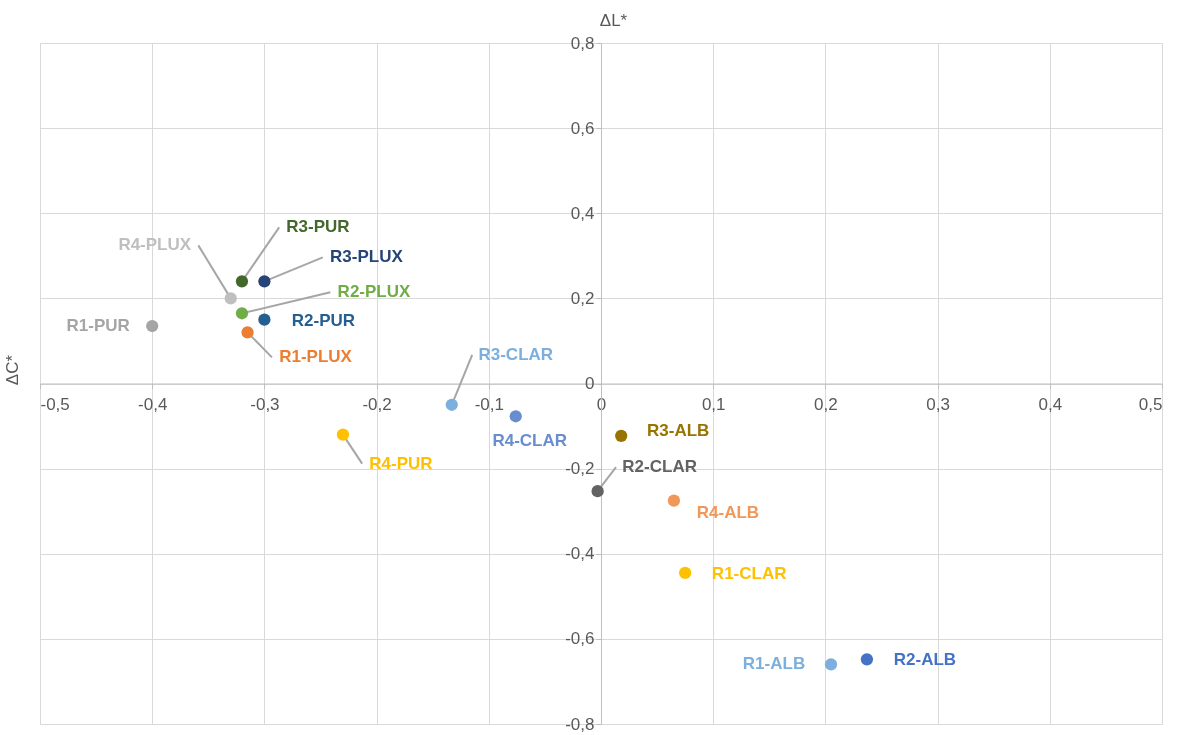  Describe the element at coordinates (323, 320) in the screenshot. I see `series-label: R2-PUR` at that location.